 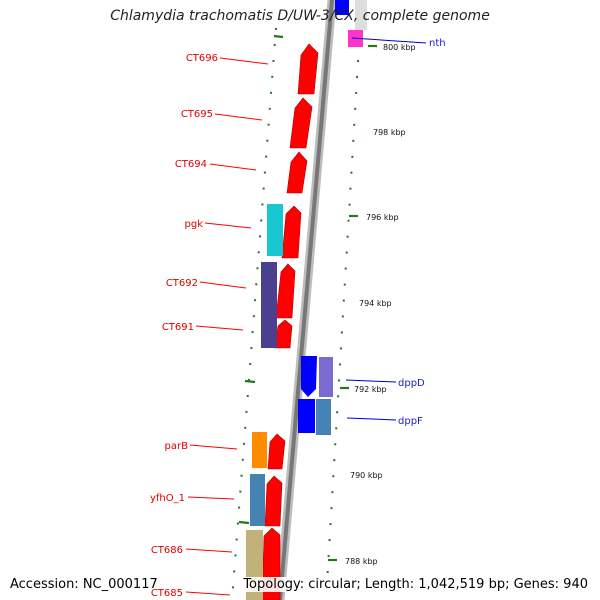 I want to click on left-label-leaders, so click(x=227, y=326).